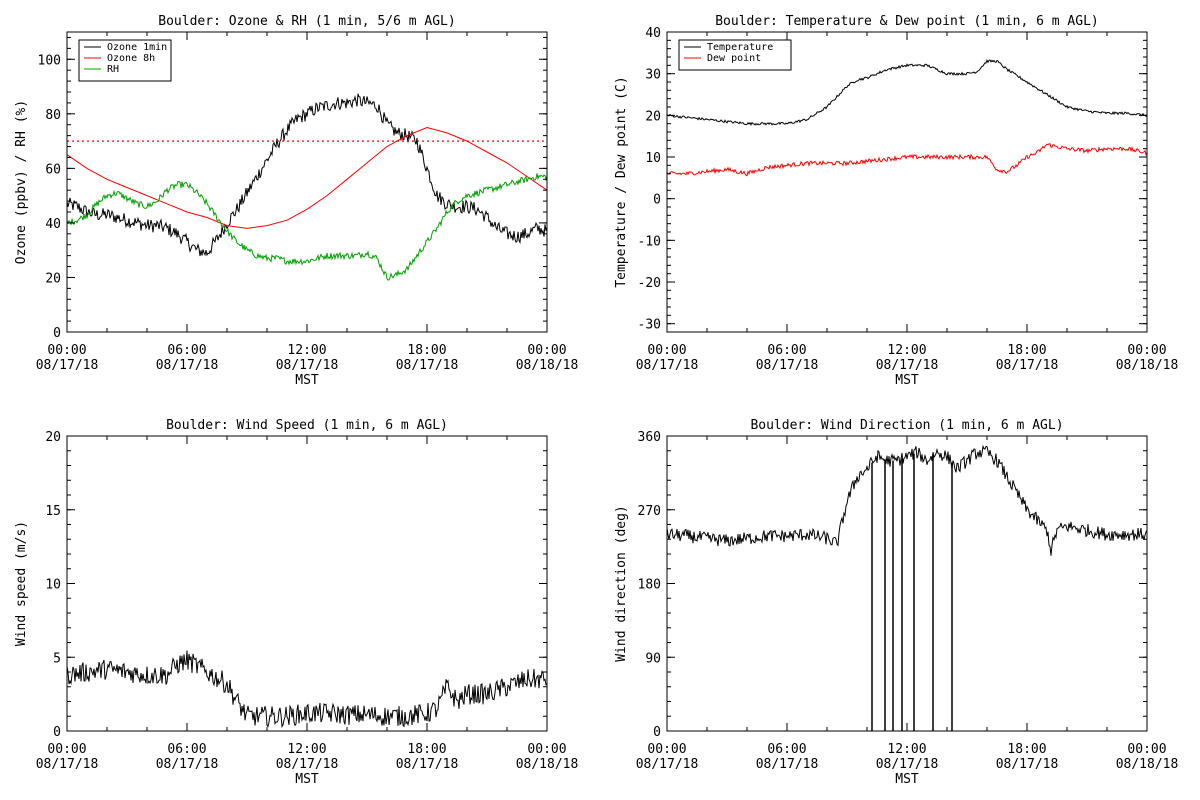  Describe the element at coordinates (653, 116) in the screenshot. I see `temp-dewpoint-ytick-label: 20` at that location.